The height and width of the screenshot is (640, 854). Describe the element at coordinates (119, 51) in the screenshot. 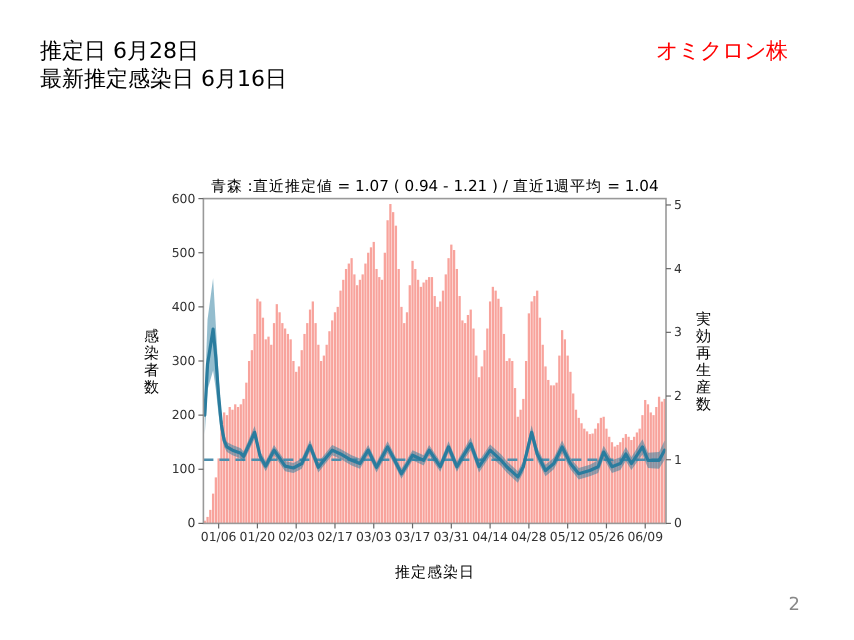

I see `text: 推定日 6月28日` at that location.